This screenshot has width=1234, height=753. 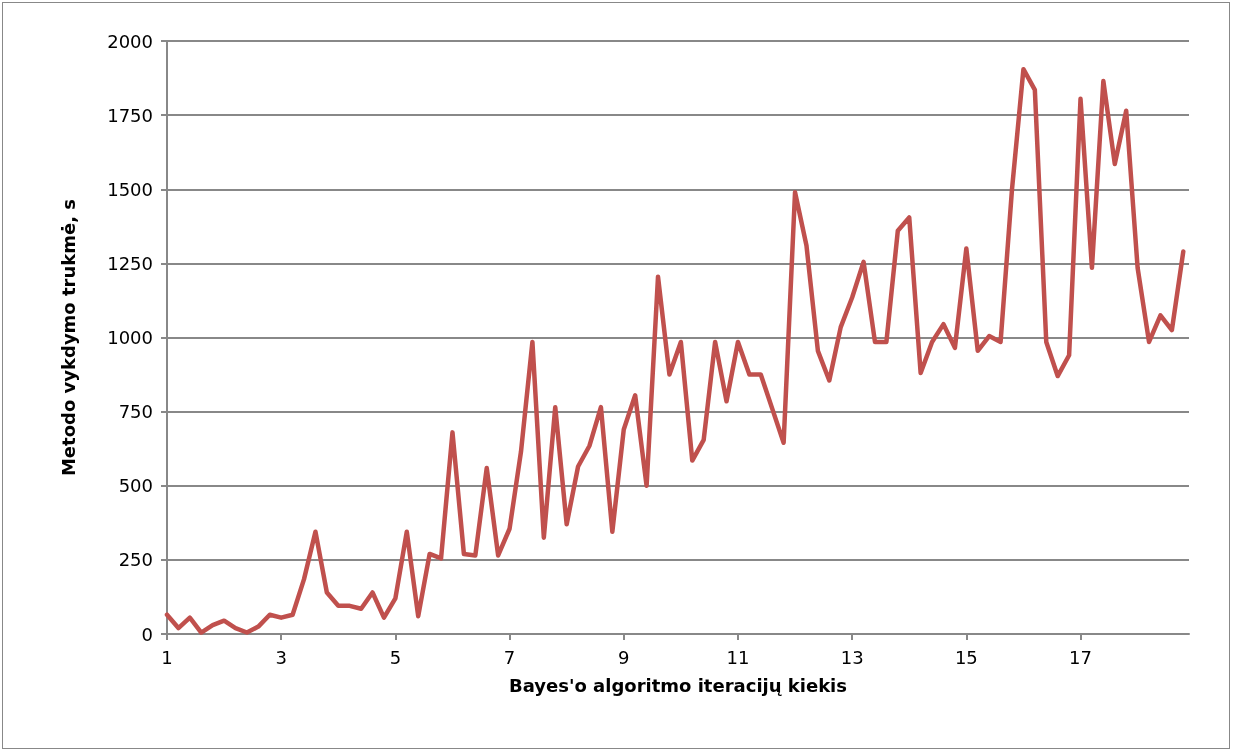 What do you see at coordinates (130, 189) in the screenshot?
I see `y-tick-label: 1500` at bounding box center [130, 189].